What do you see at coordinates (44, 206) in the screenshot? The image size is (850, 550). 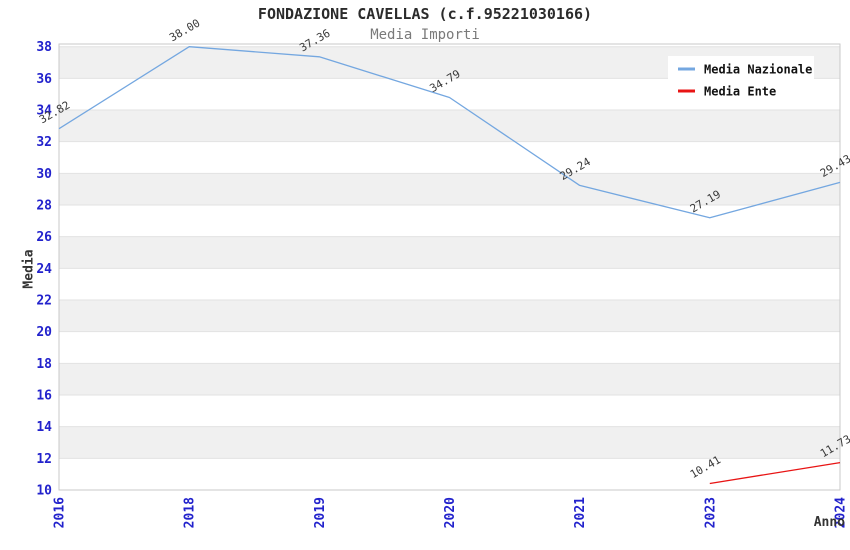 I see `y-tick-label: 28` at bounding box center [44, 206].